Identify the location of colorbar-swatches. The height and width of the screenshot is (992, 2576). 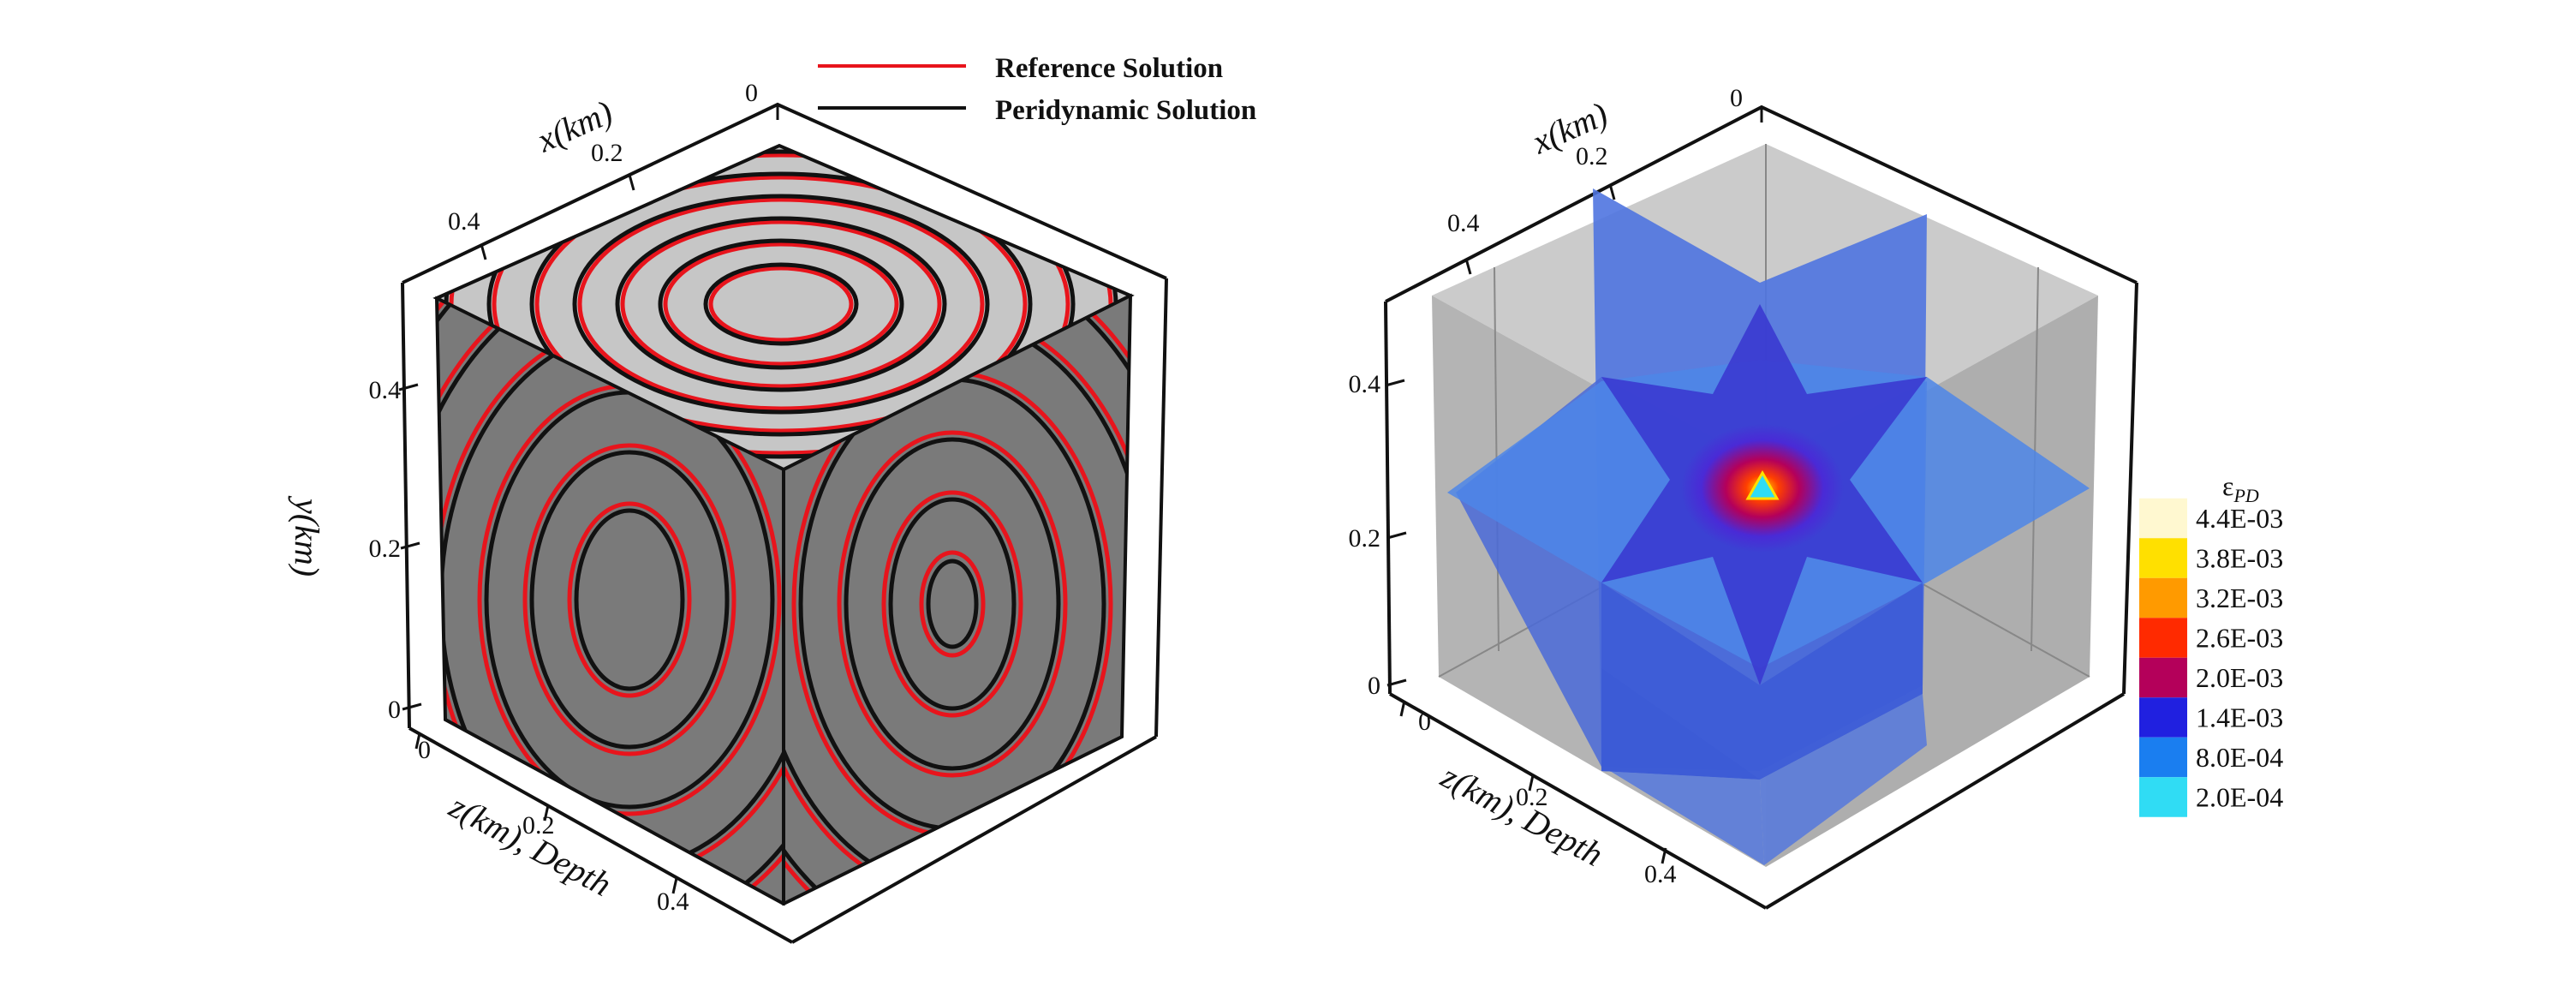
(2163, 657).